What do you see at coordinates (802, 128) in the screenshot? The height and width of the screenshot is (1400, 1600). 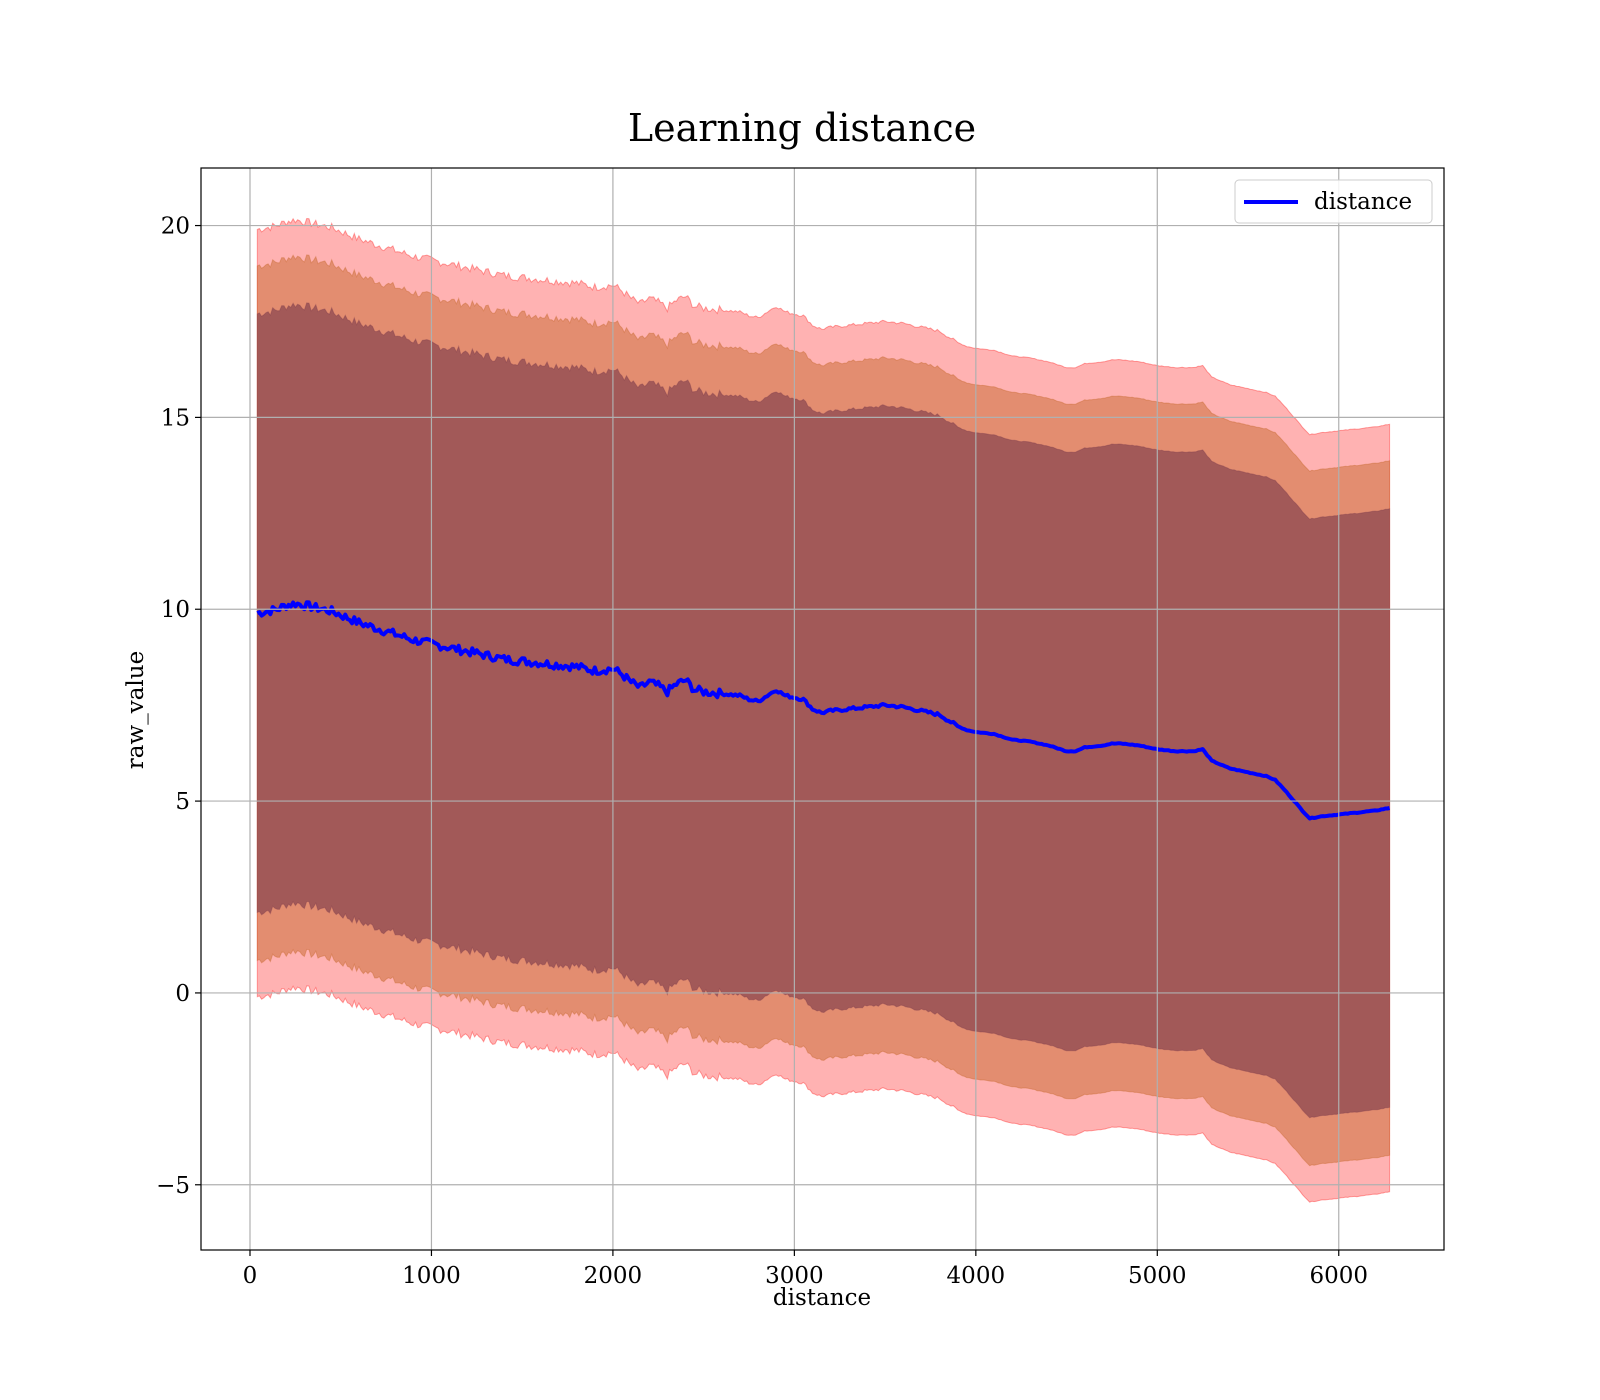 I see `chart-title: Learning distance` at bounding box center [802, 128].